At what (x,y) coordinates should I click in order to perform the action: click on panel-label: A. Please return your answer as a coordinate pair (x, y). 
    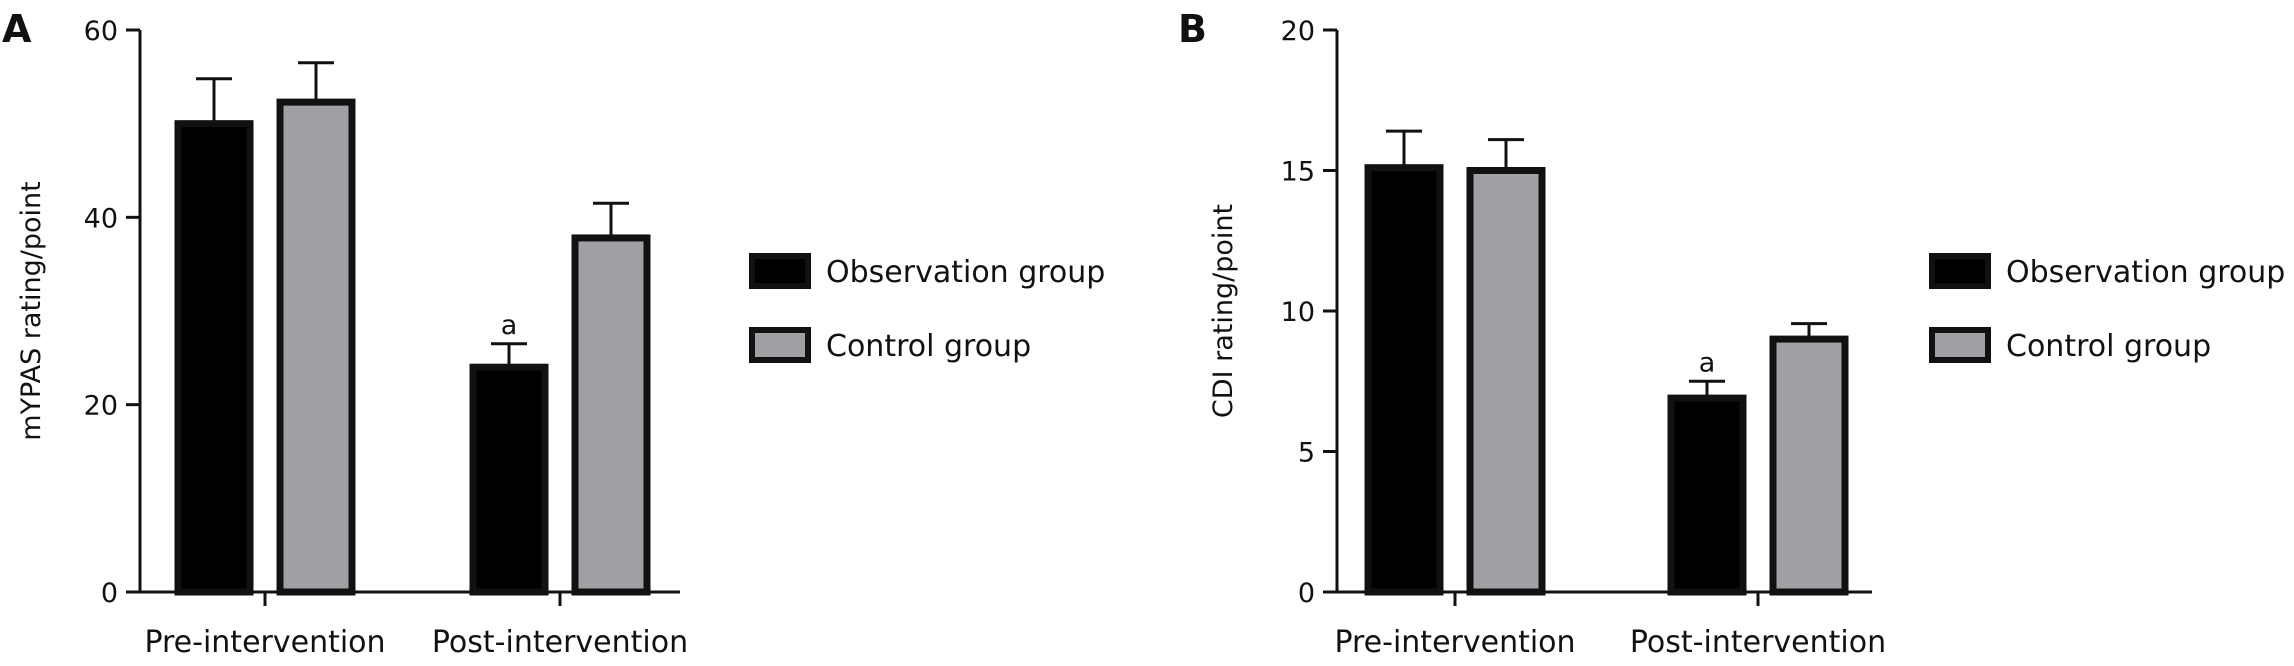
    Looking at the image, I should click on (17, 29).